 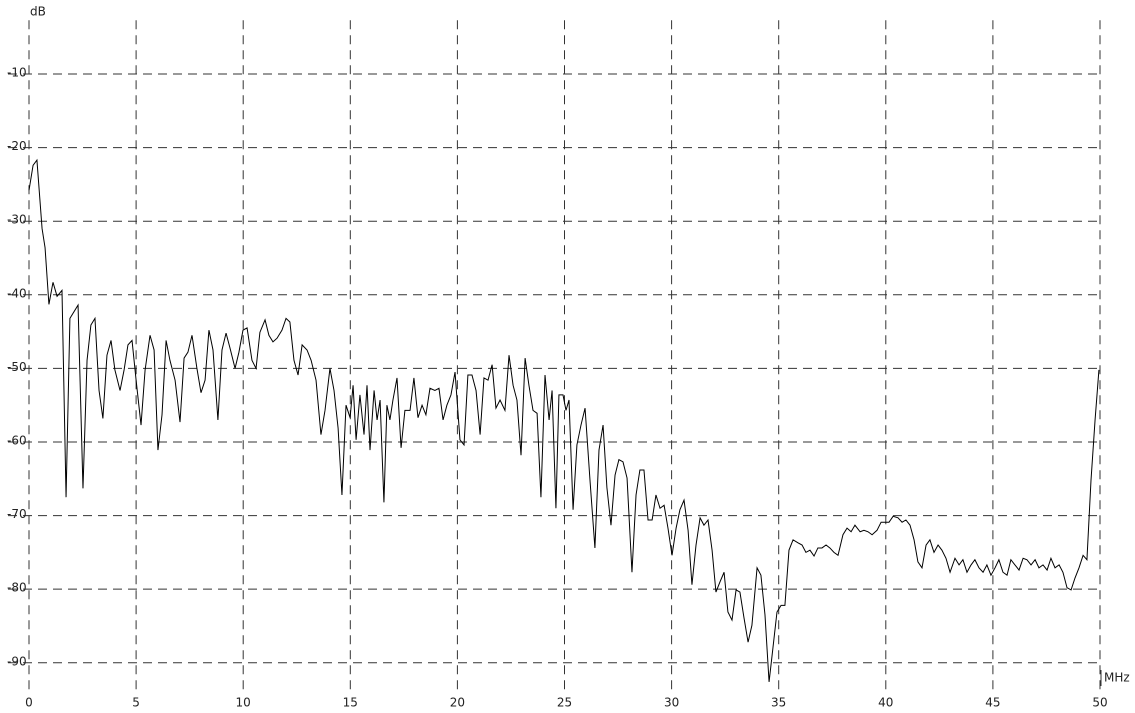 I want to click on y-tick-label: -30, so click(x=17, y=220).